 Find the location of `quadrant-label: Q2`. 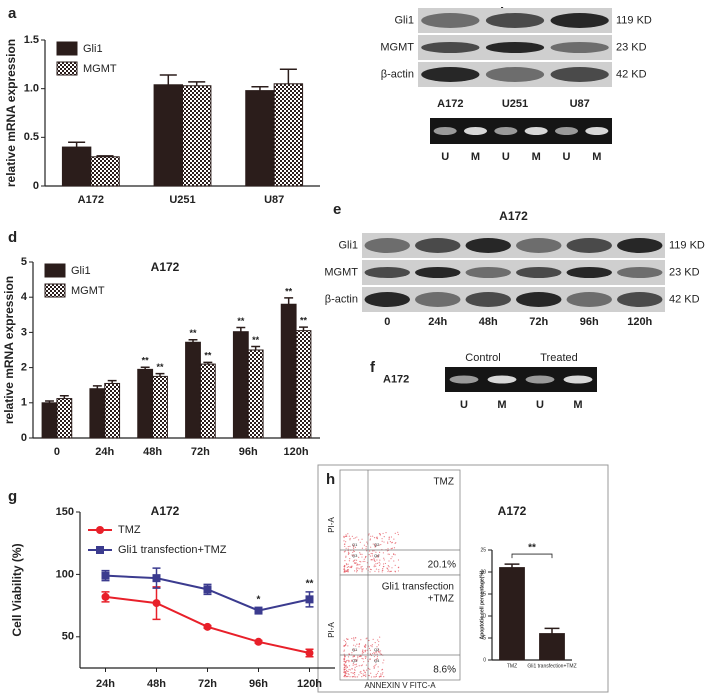

quadrant-label: Q2 is located at coordinates (377, 544).